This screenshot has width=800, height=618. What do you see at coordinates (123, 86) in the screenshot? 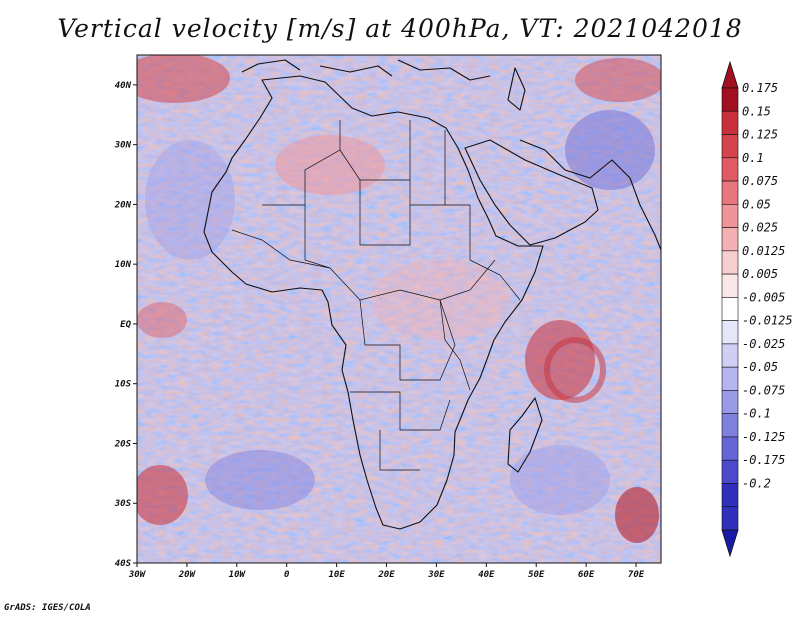
I see `lat-tick-label: 40N` at bounding box center [123, 86].